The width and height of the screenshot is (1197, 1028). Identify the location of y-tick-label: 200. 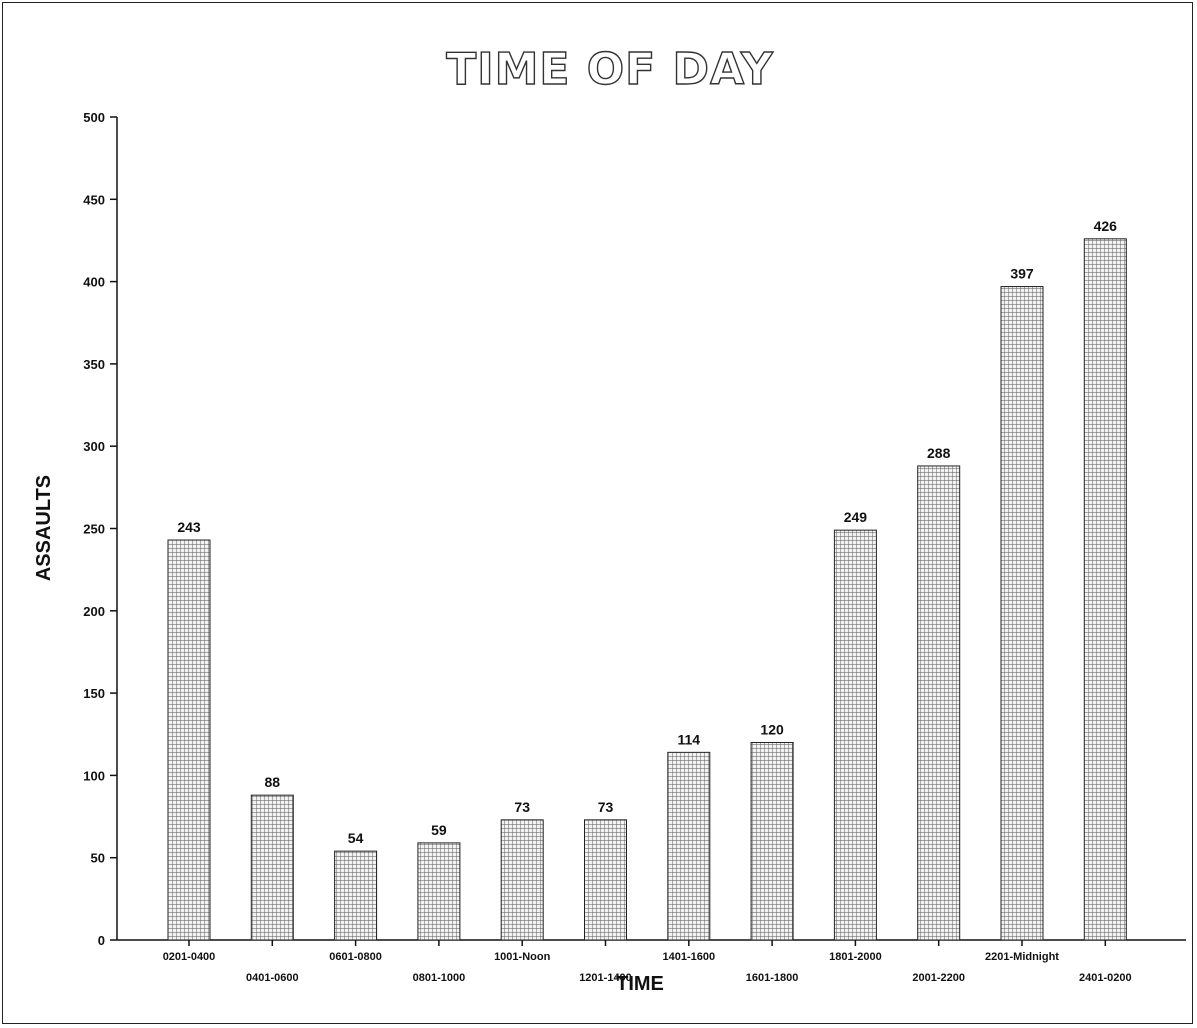
(94, 611).